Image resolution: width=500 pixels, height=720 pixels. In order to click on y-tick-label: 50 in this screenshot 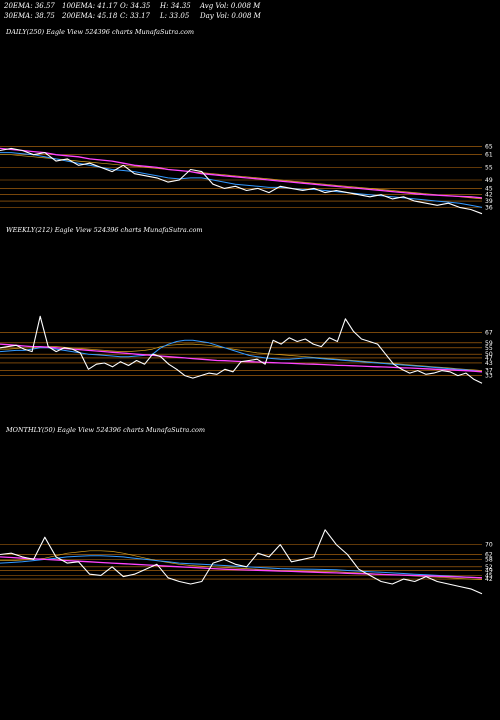, I will do `click(489, 354)`.